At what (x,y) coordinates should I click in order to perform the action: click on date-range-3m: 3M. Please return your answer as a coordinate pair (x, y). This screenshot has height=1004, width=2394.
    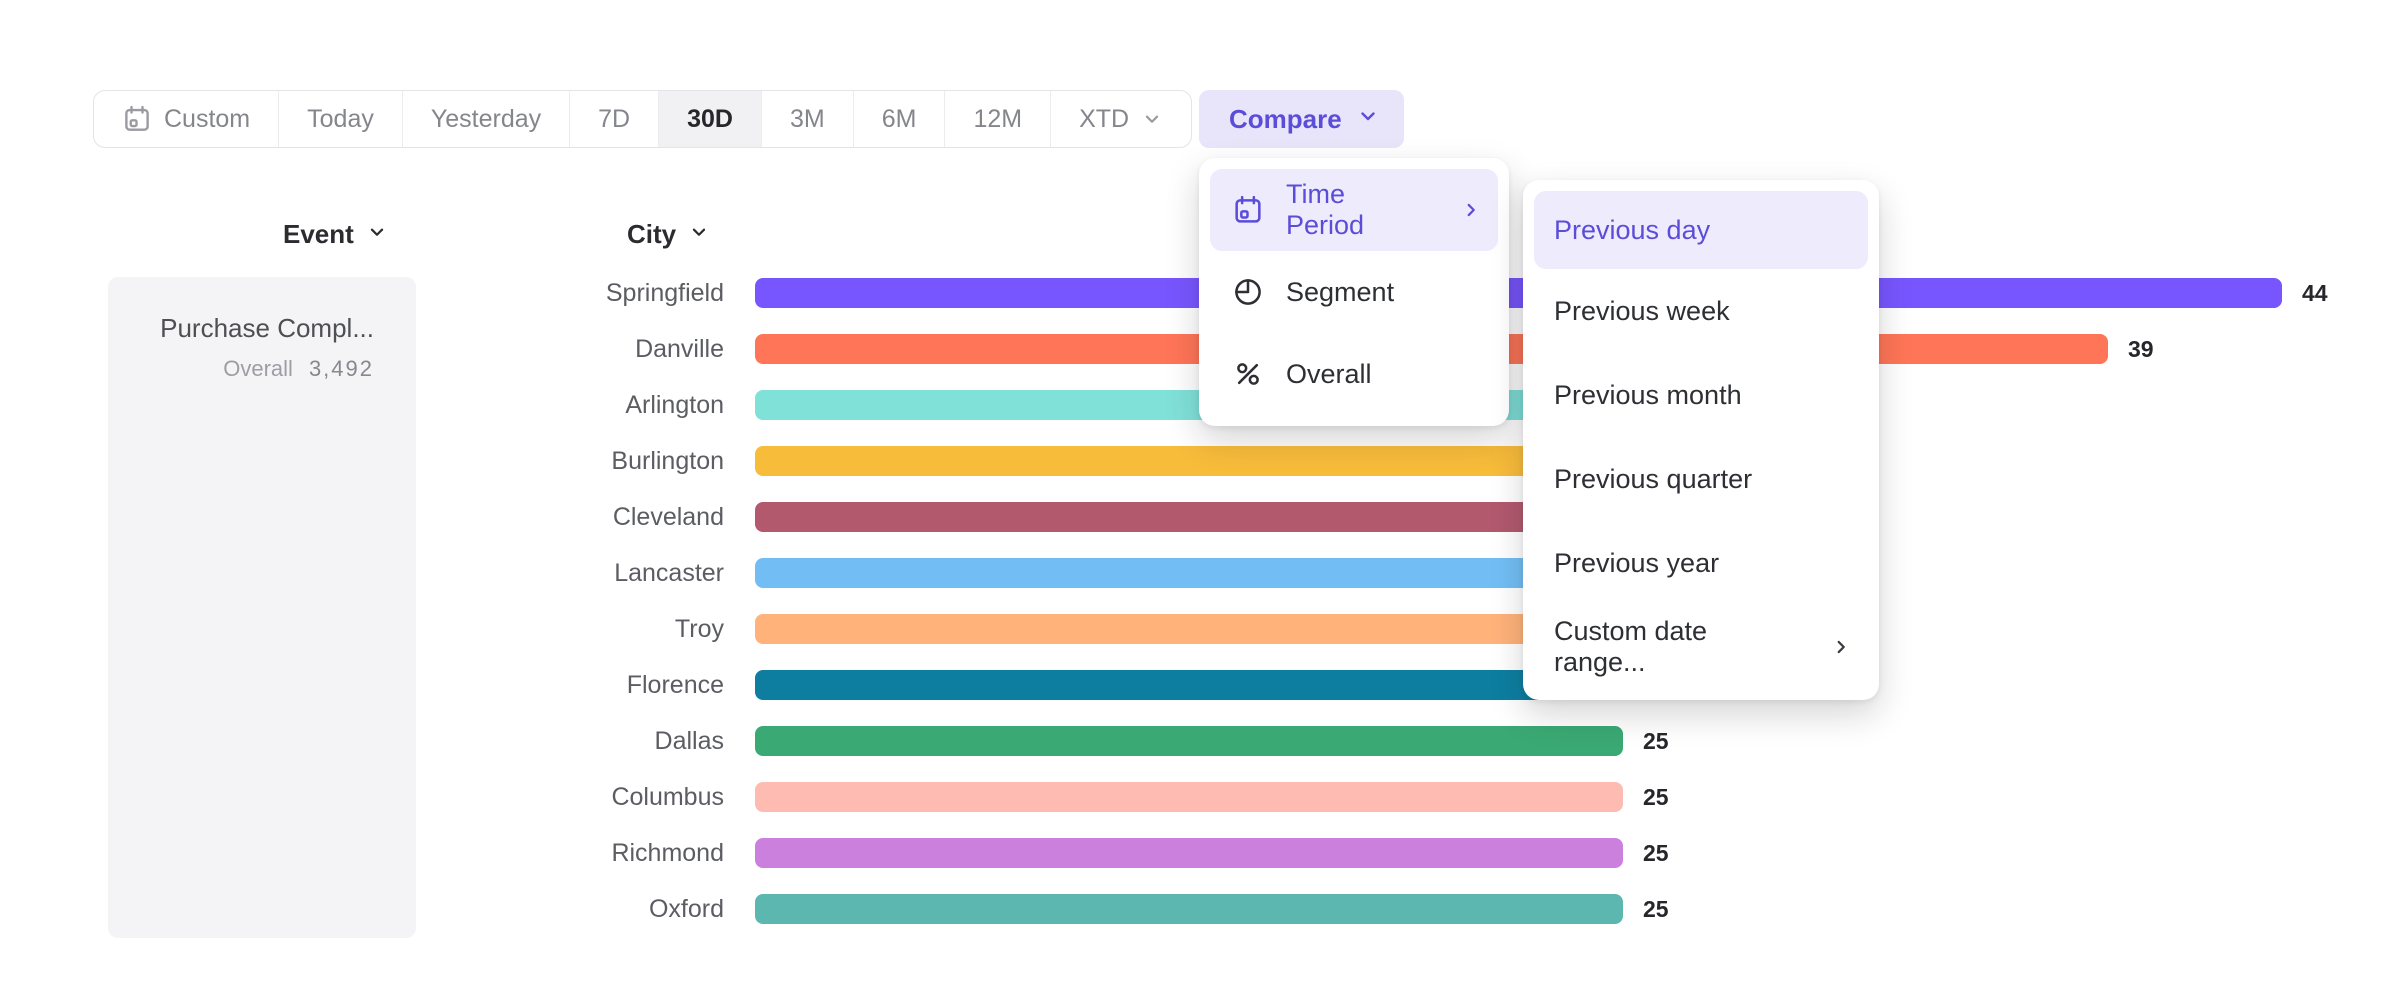
    Looking at the image, I should click on (806, 119).